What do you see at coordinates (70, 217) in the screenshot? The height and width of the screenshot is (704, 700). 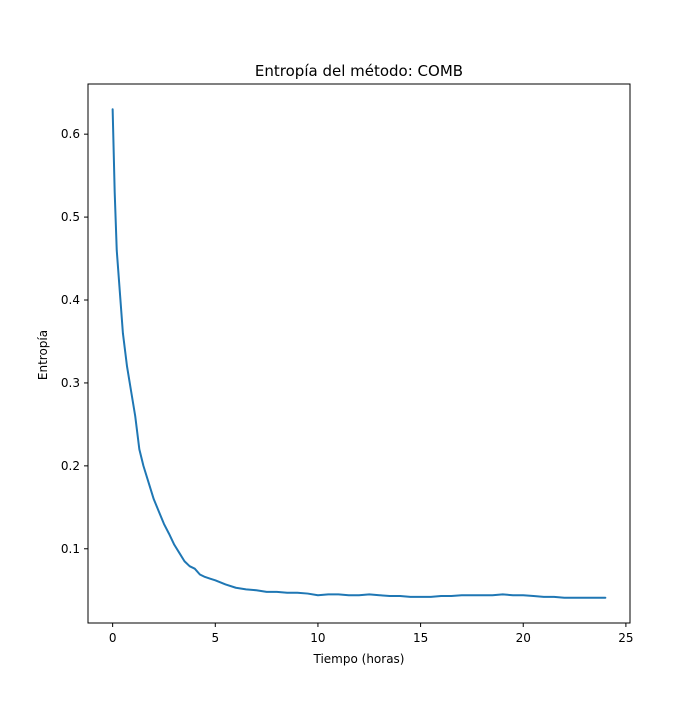 I see `y-tick-label: 0.5` at bounding box center [70, 217].